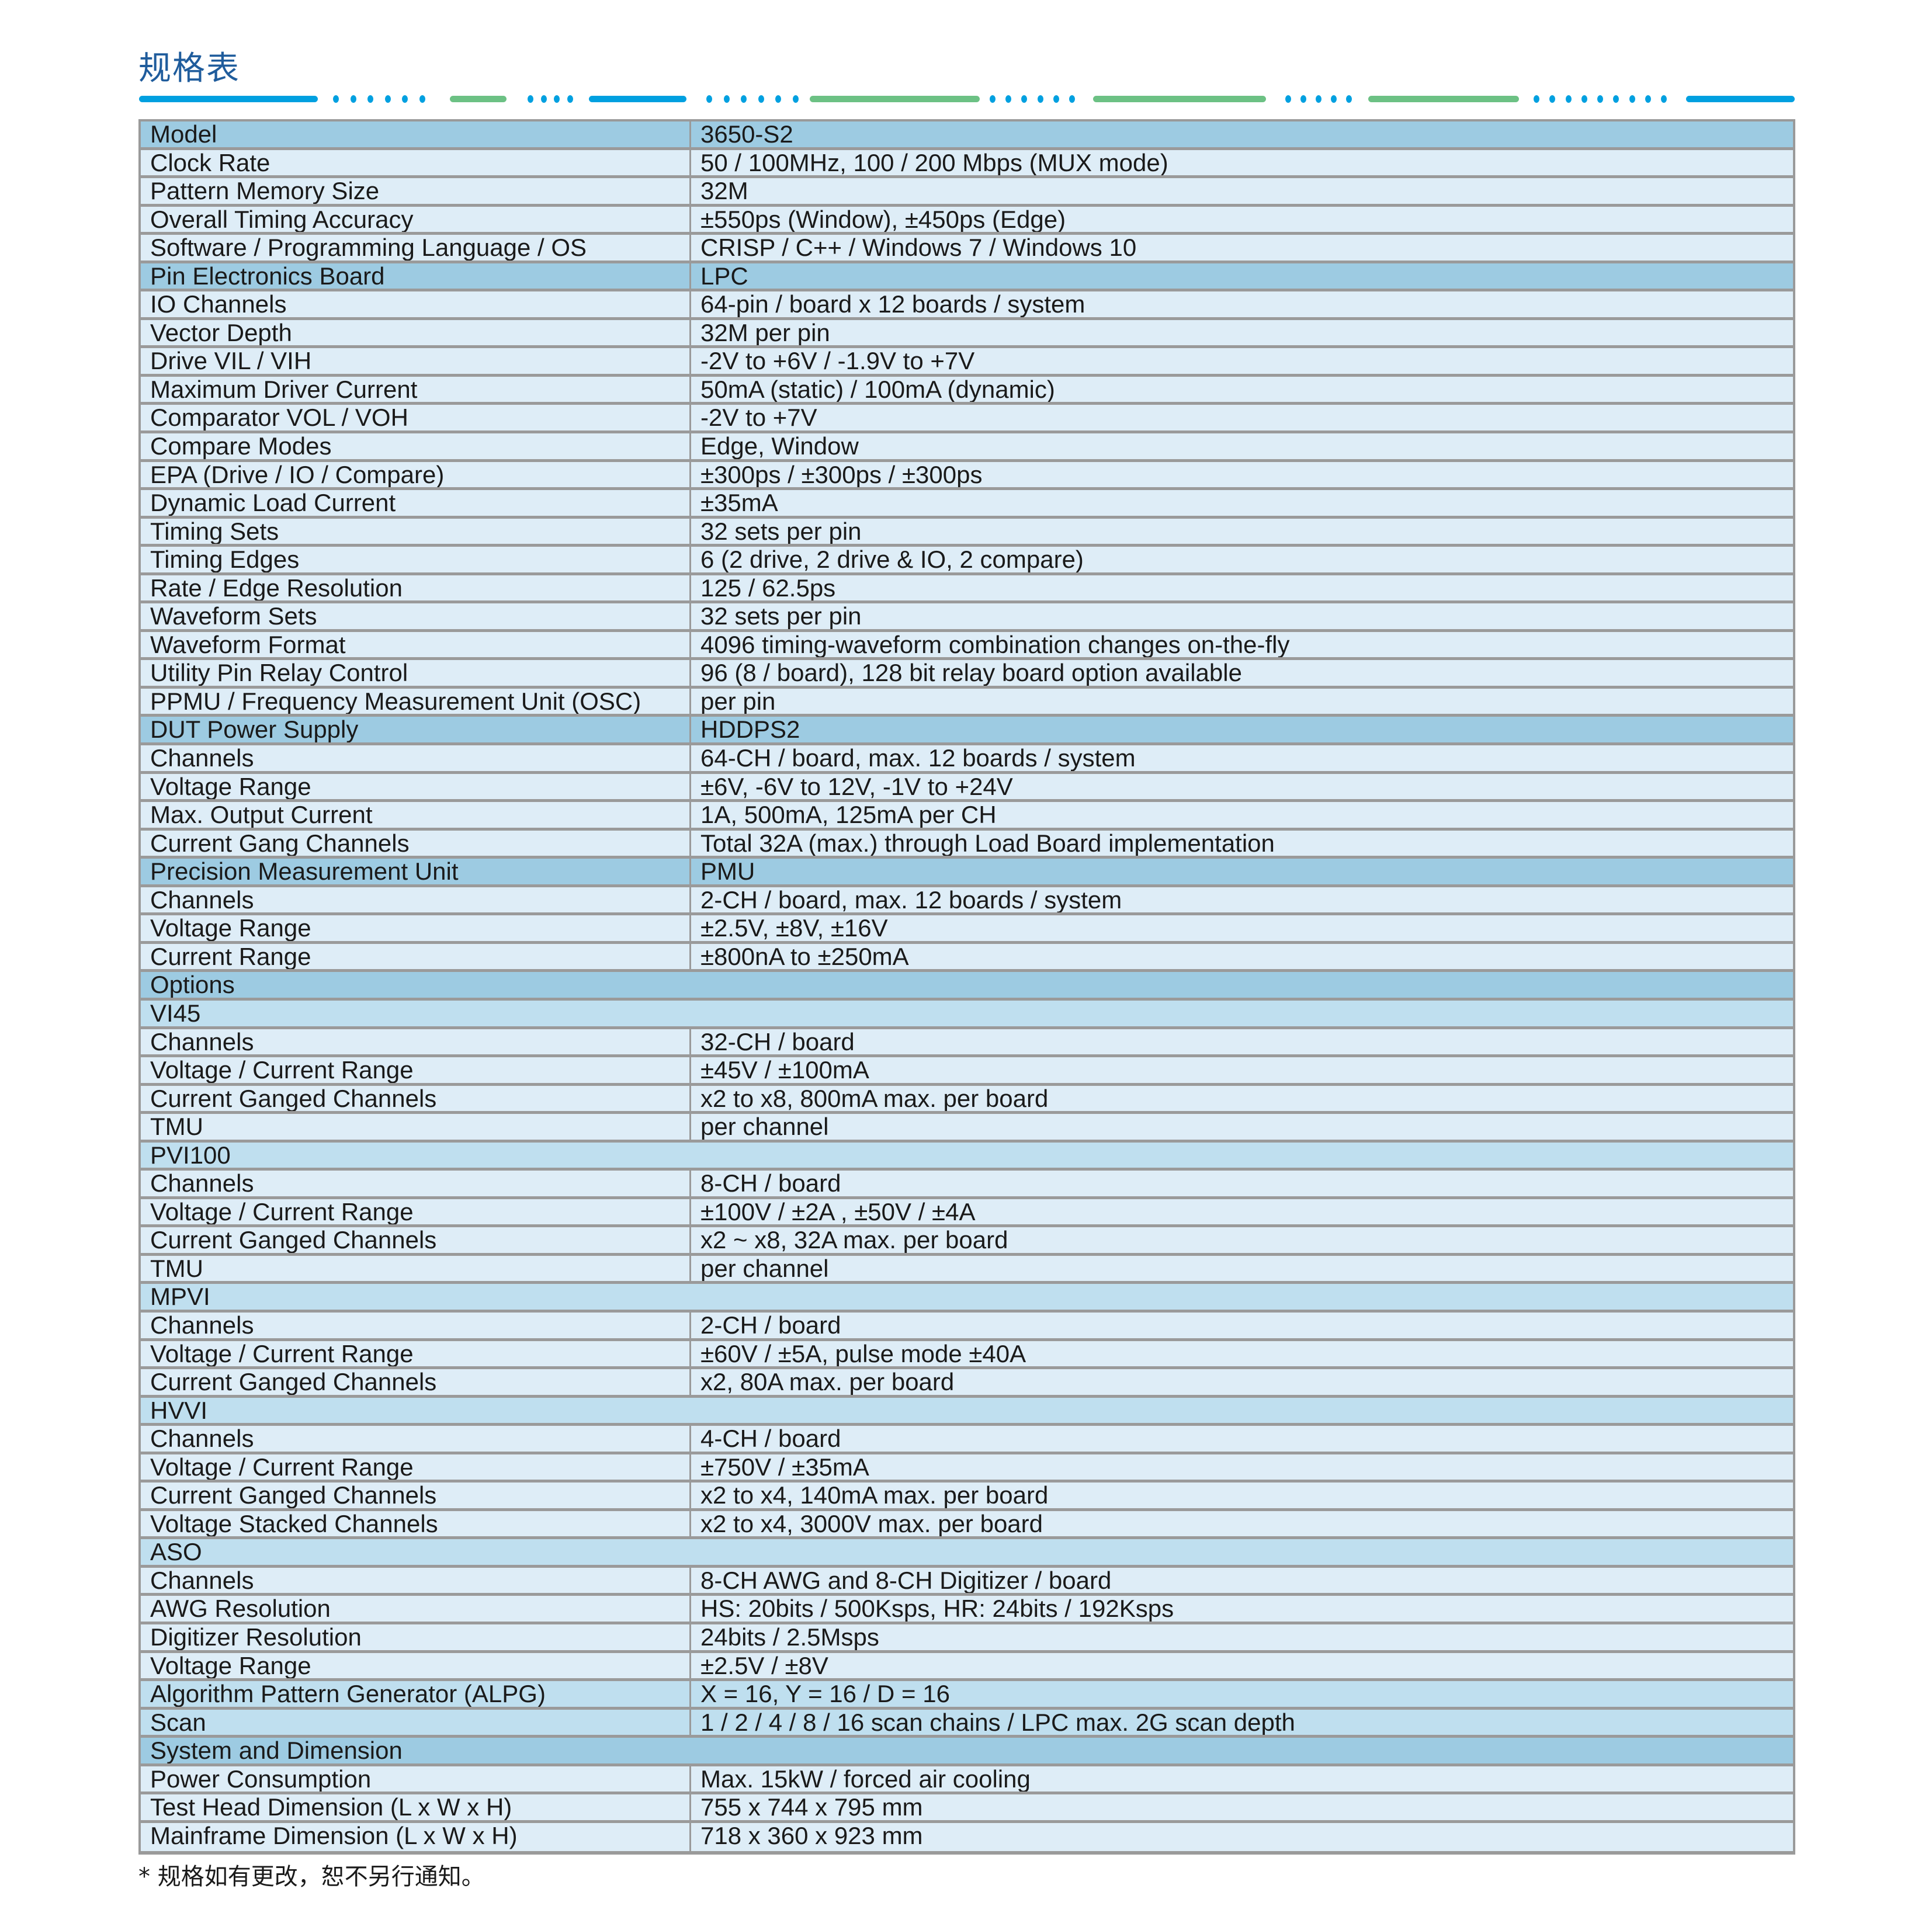  What do you see at coordinates (180, 1297) in the screenshot?
I see `spec-label: MPVI` at bounding box center [180, 1297].